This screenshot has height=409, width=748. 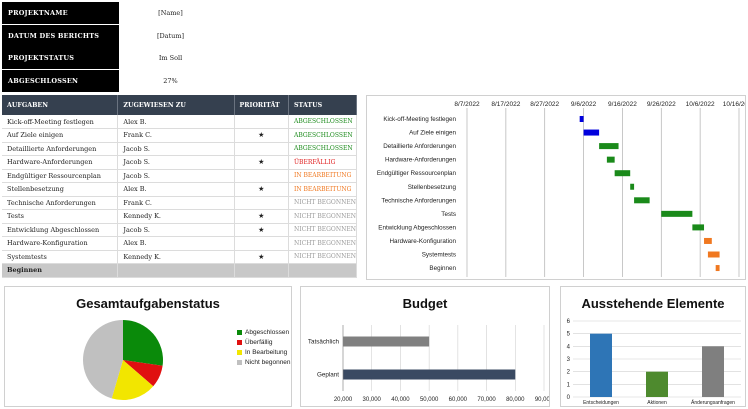 I want to click on header-tasks: AUFGABEN, so click(x=60, y=105).